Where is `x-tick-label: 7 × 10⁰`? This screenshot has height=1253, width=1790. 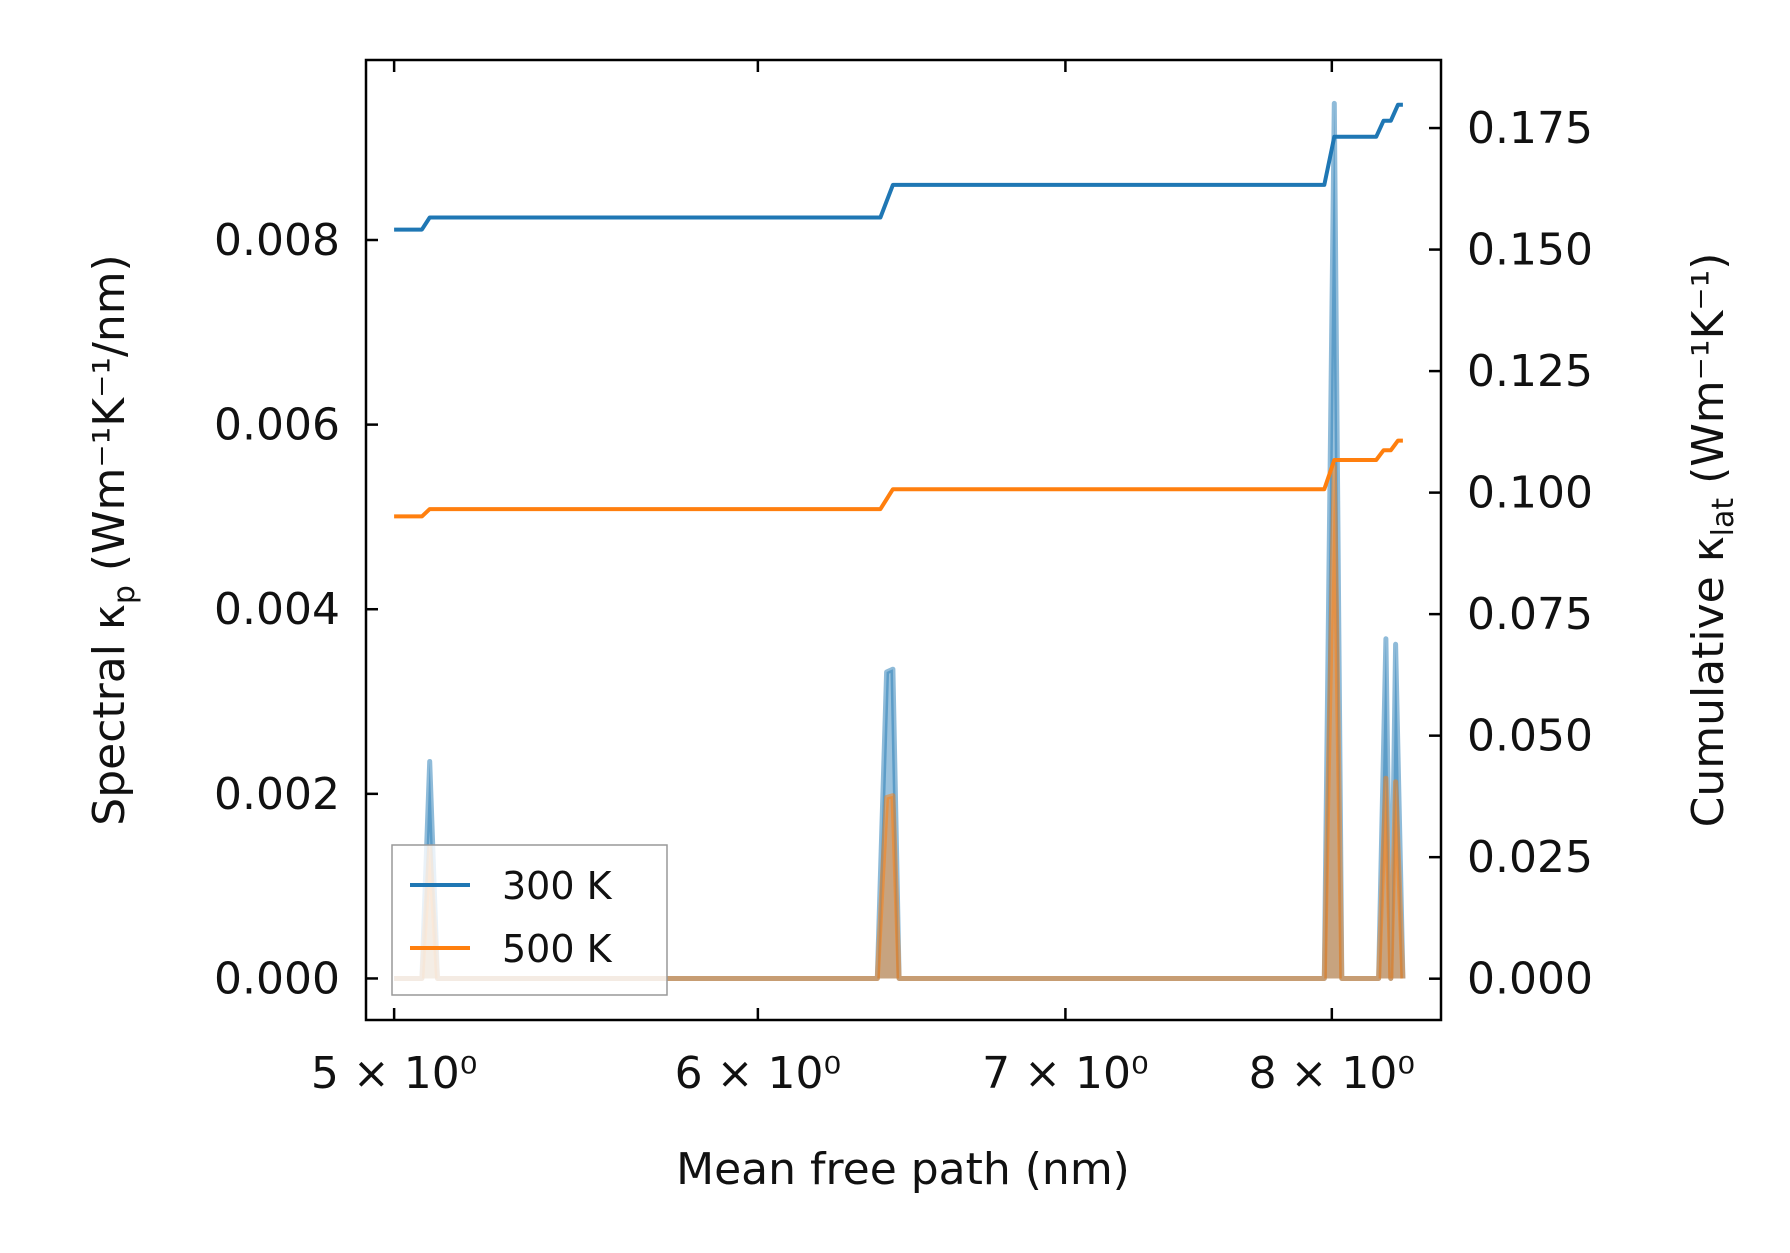 x-tick-label: 7 × 10⁰ is located at coordinates (1065, 1073).